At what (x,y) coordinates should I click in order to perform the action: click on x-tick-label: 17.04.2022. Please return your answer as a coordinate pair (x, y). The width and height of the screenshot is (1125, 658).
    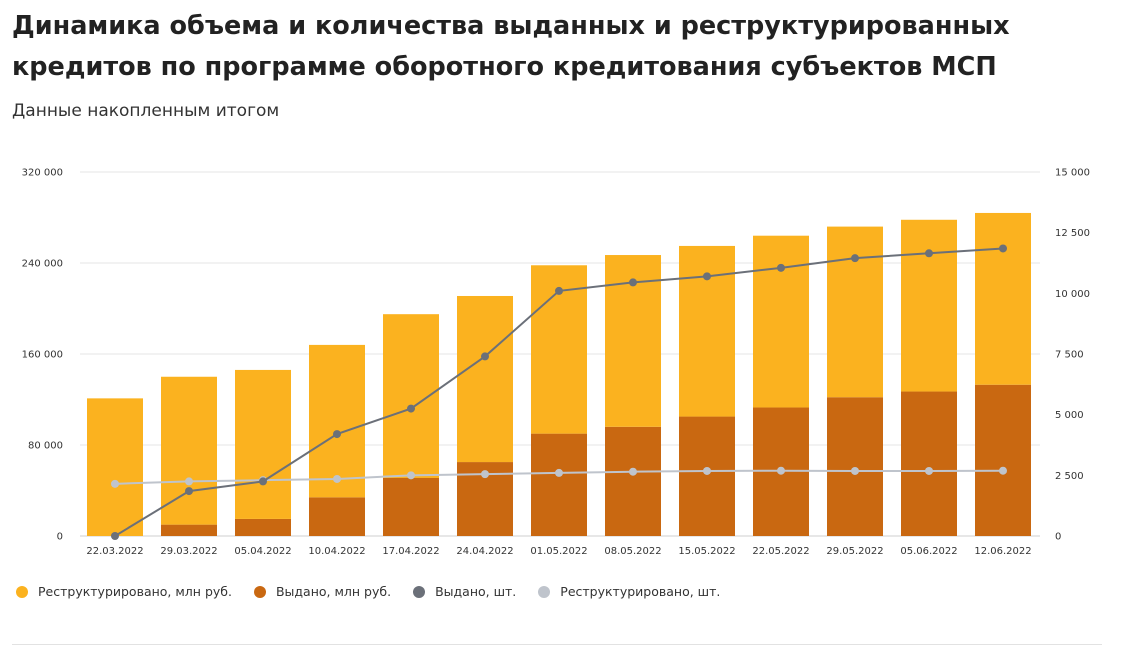
    Looking at the image, I should click on (410, 551).